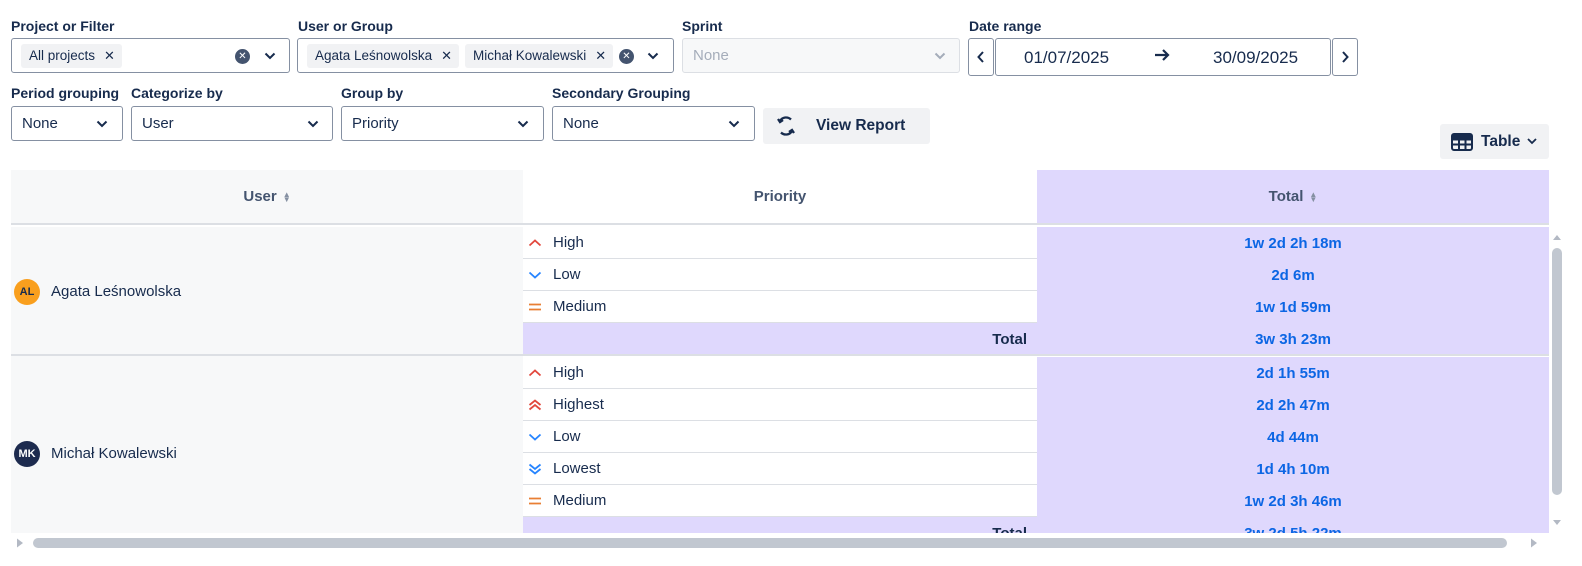 Image resolution: width=1582 pixels, height=566 pixels. What do you see at coordinates (345, 26) in the screenshot?
I see `user-filter-label: User or Group` at bounding box center [345, 26].